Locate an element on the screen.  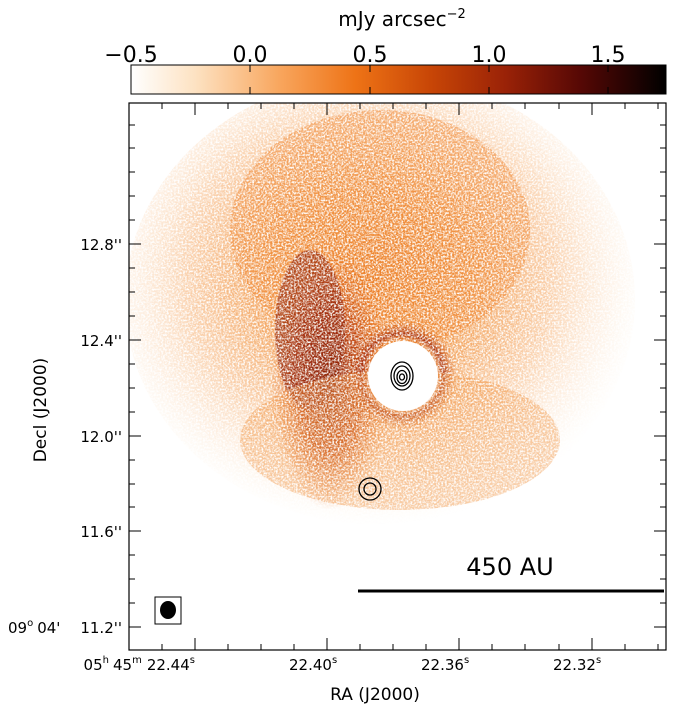
colorbar-tick-label: 0.5 is located at coordinates (370, 55).